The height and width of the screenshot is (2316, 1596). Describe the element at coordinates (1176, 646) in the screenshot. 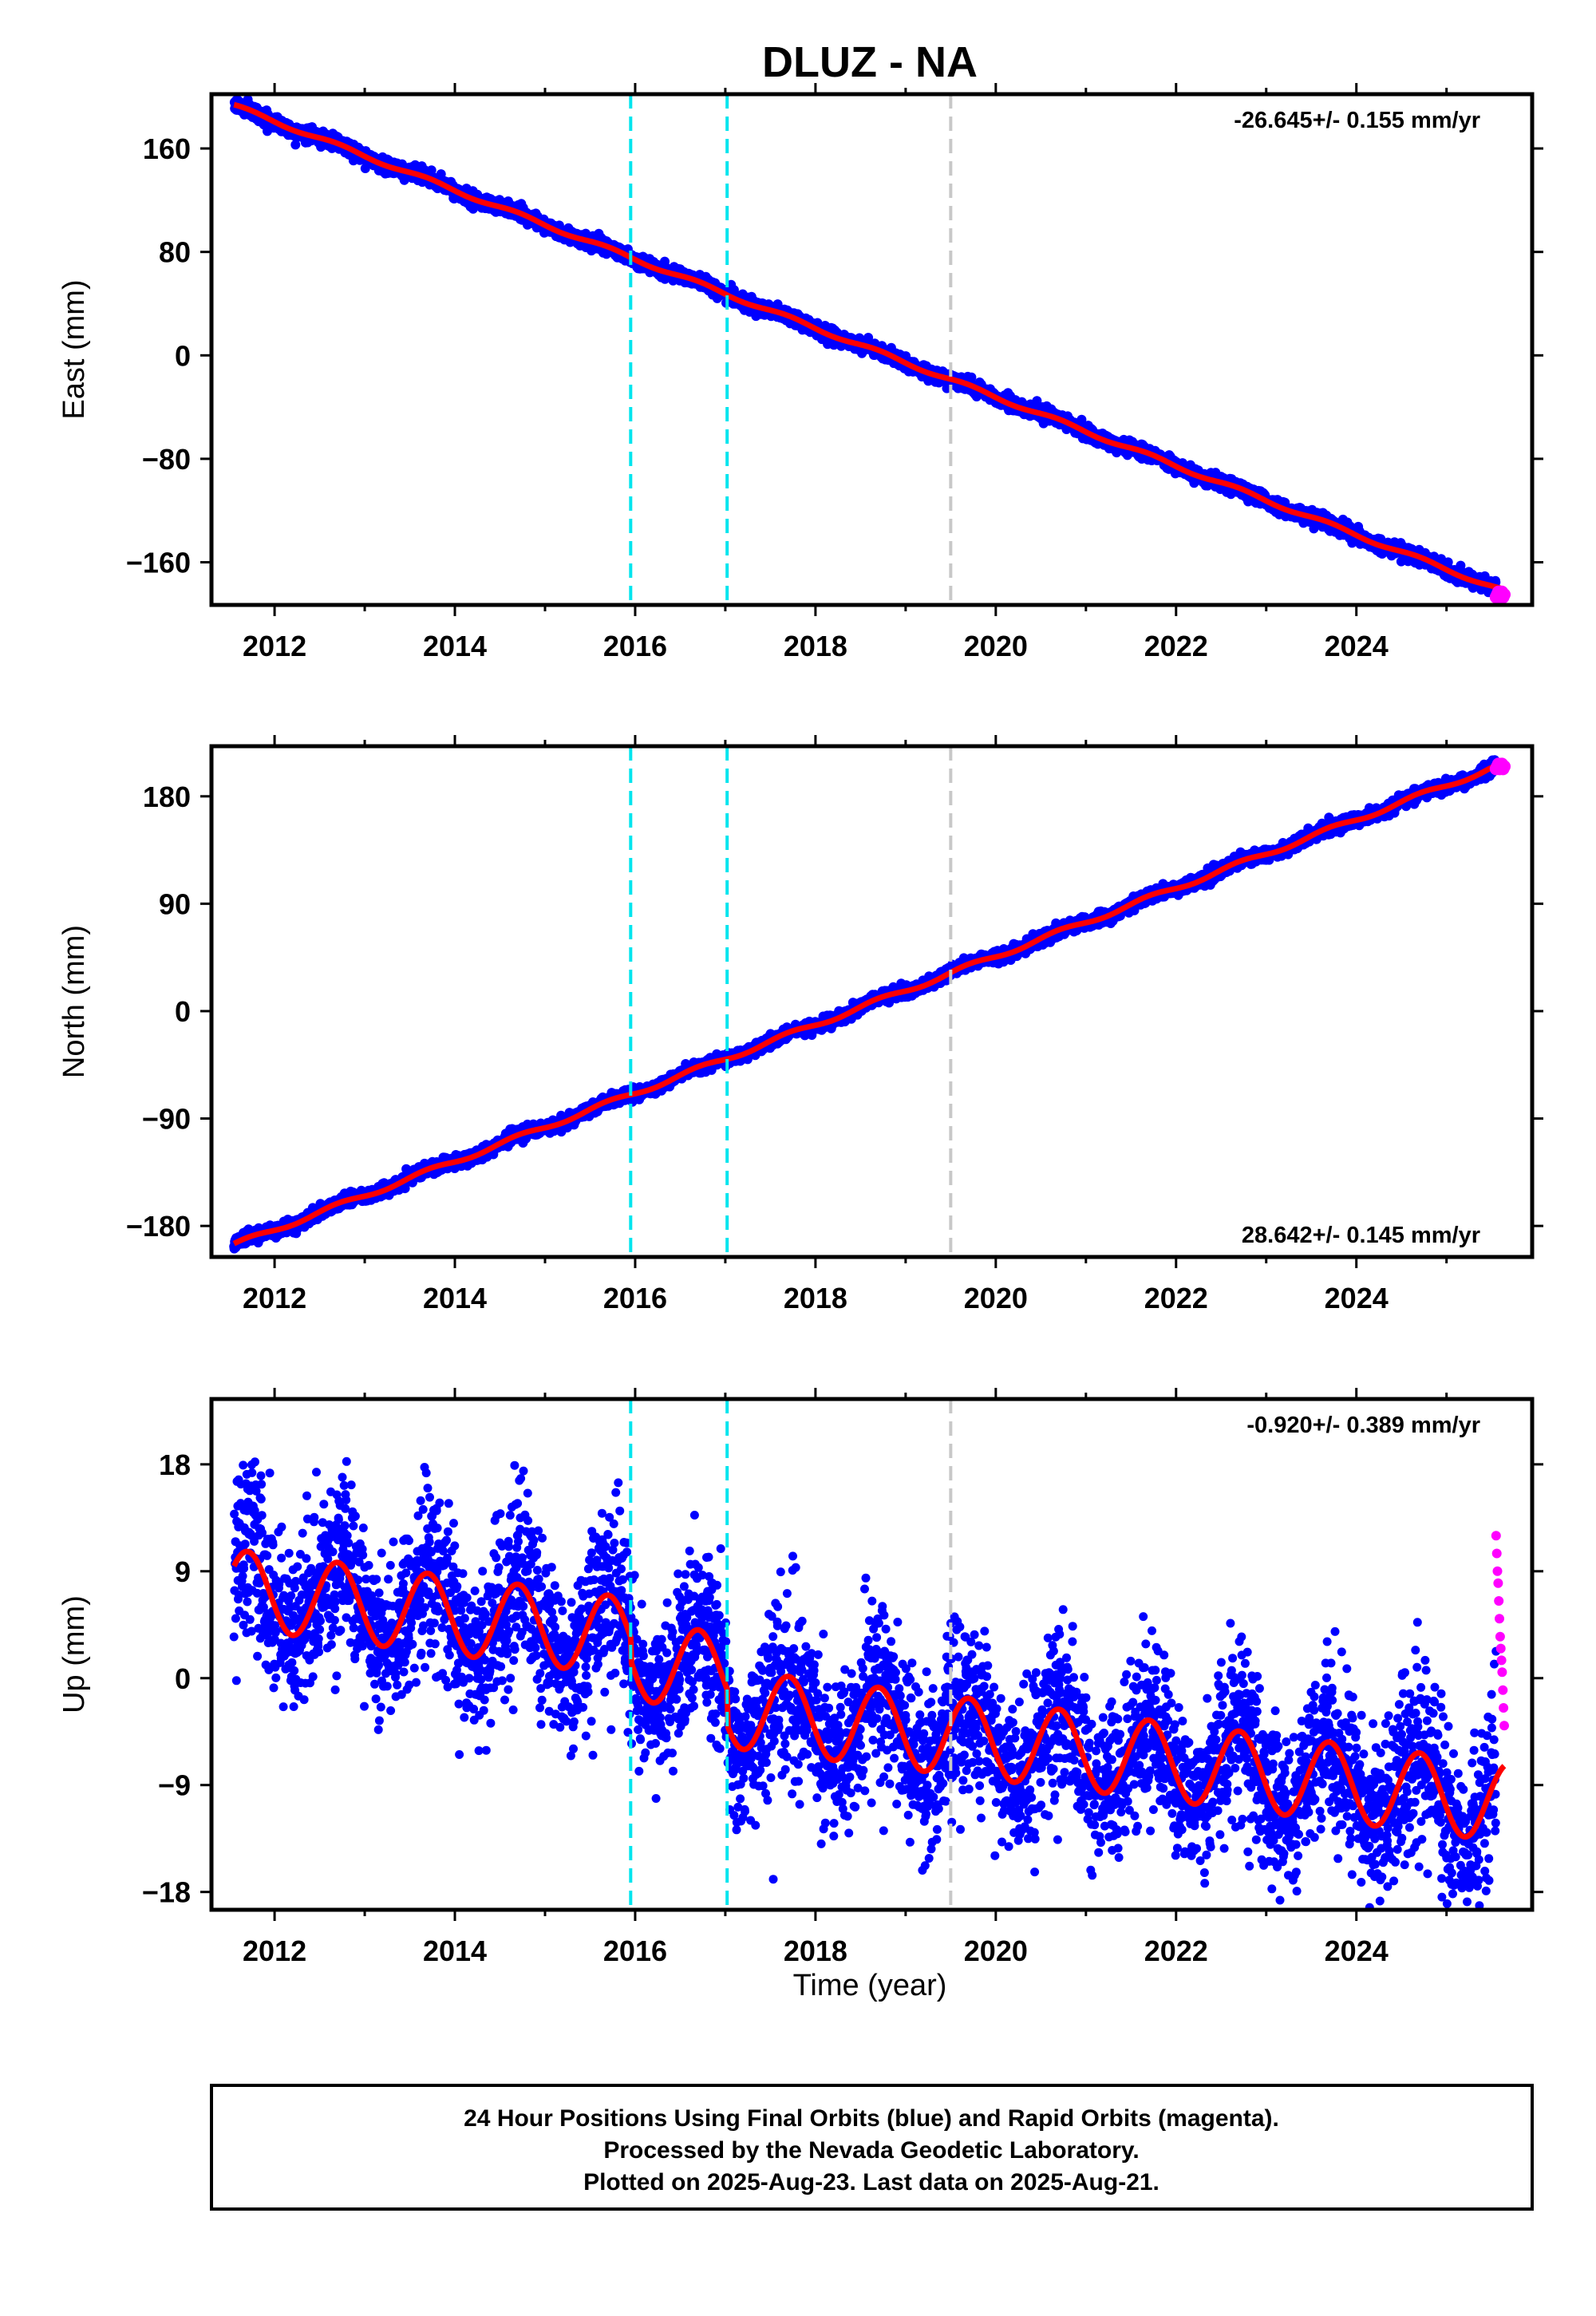

I see `x-tick-label: 2022` at that location.